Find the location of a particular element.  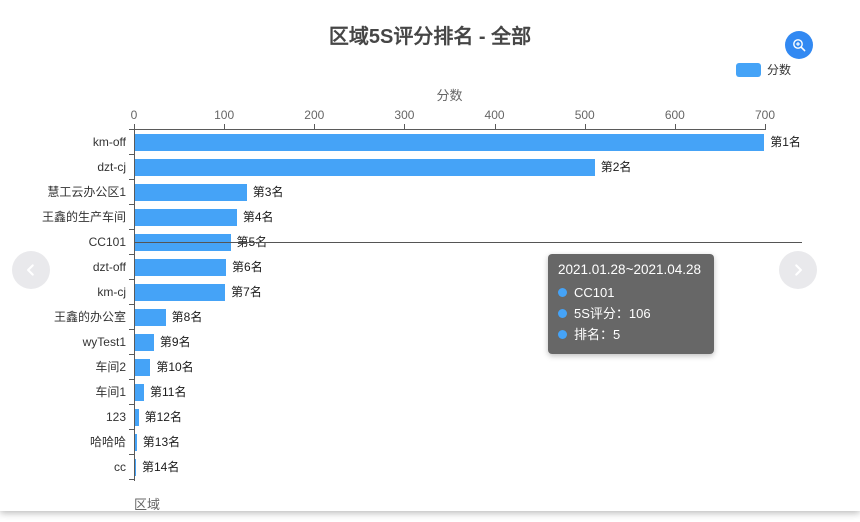

bar-rank-label: 第13名 is located at coordinates (161, 442).